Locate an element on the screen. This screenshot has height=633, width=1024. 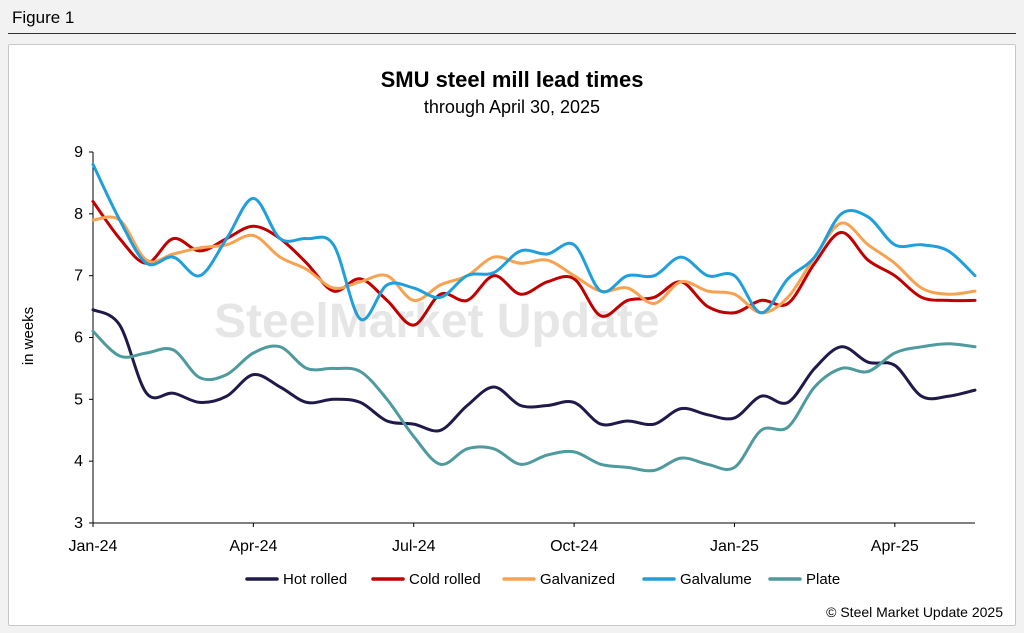
chart-title: SMU steel mill lead times is located at coordinates (512, 79).